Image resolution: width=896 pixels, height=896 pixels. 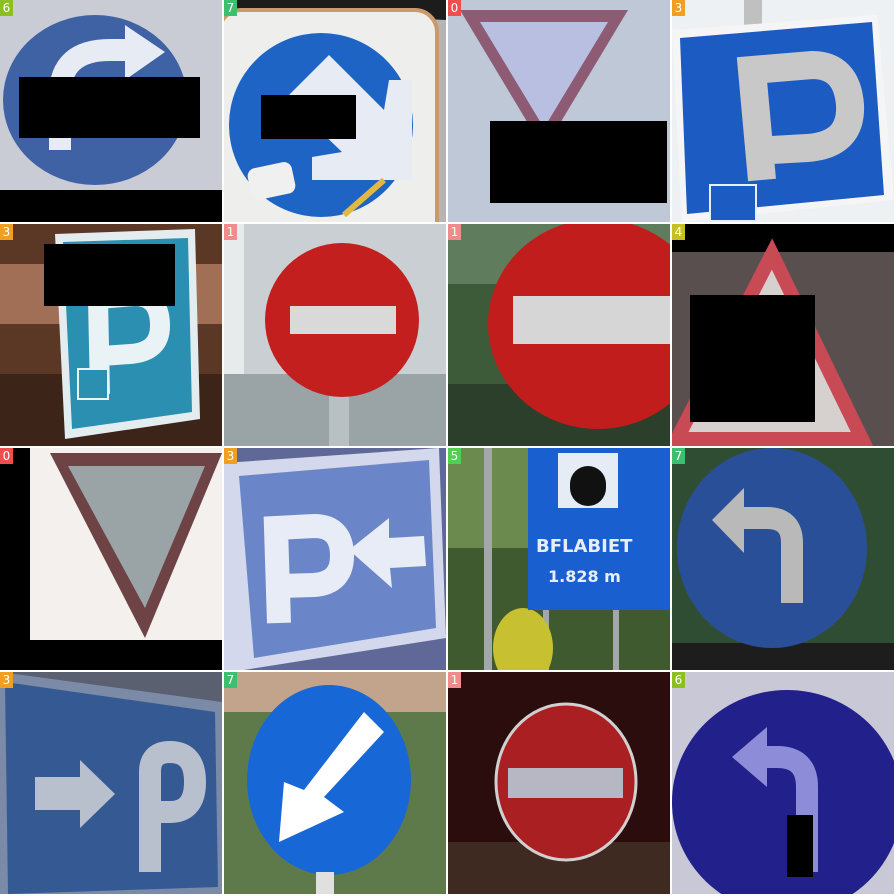 I want to click on tile-8: 4, so click(x=783, y=335).